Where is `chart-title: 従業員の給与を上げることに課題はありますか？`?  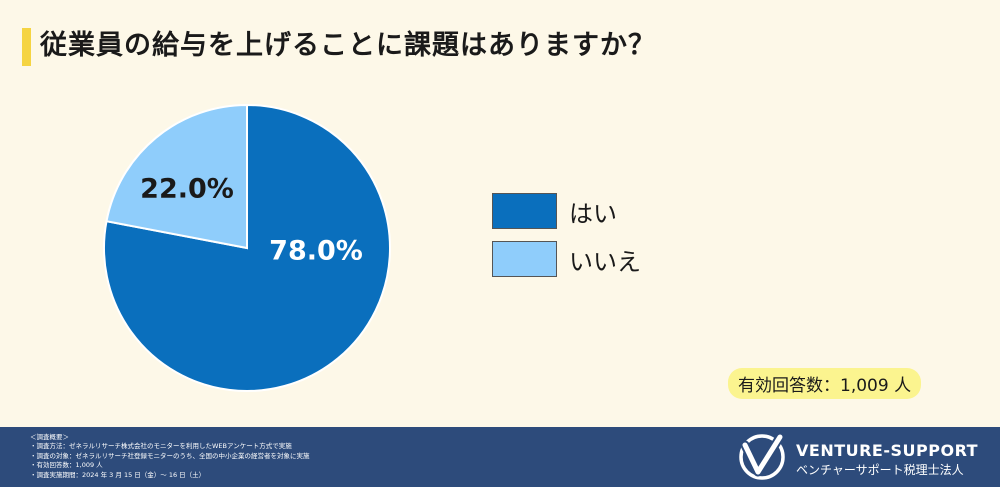 chart-title: 従業員の給与を上げることに課題はありますか？ is located at coordinates (348, 45).